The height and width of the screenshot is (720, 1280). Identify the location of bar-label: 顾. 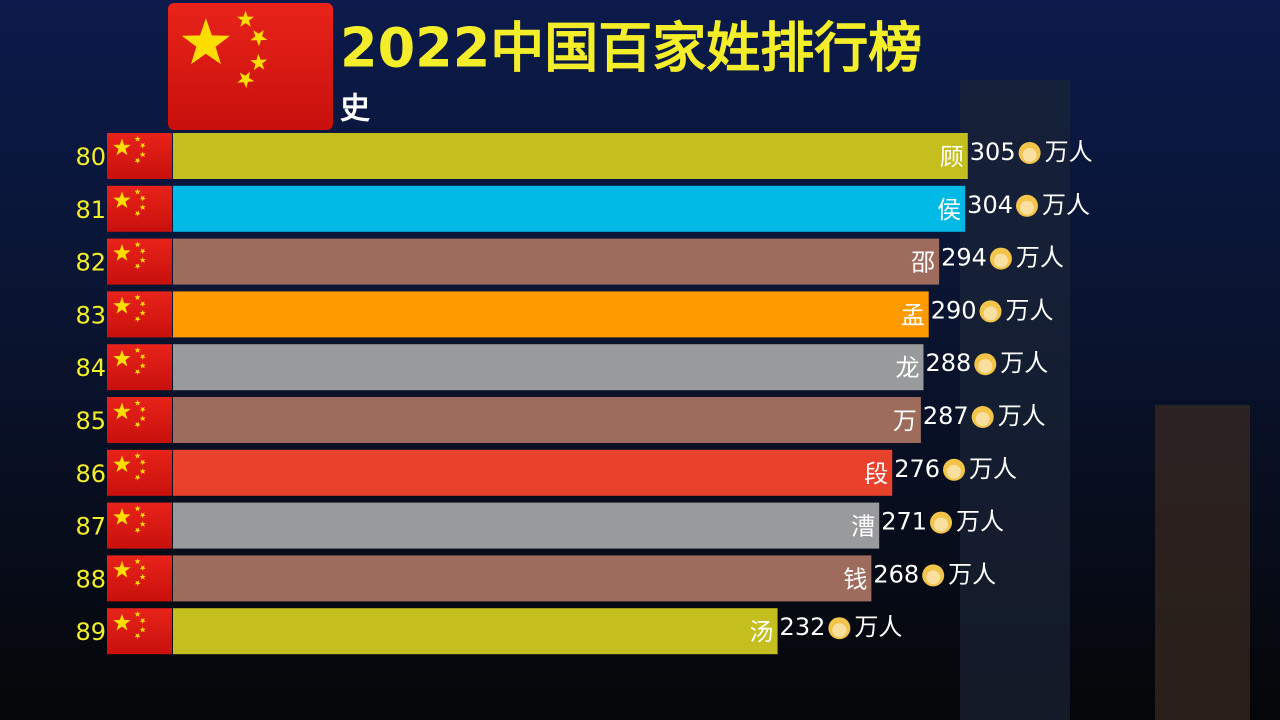
(952, 157).